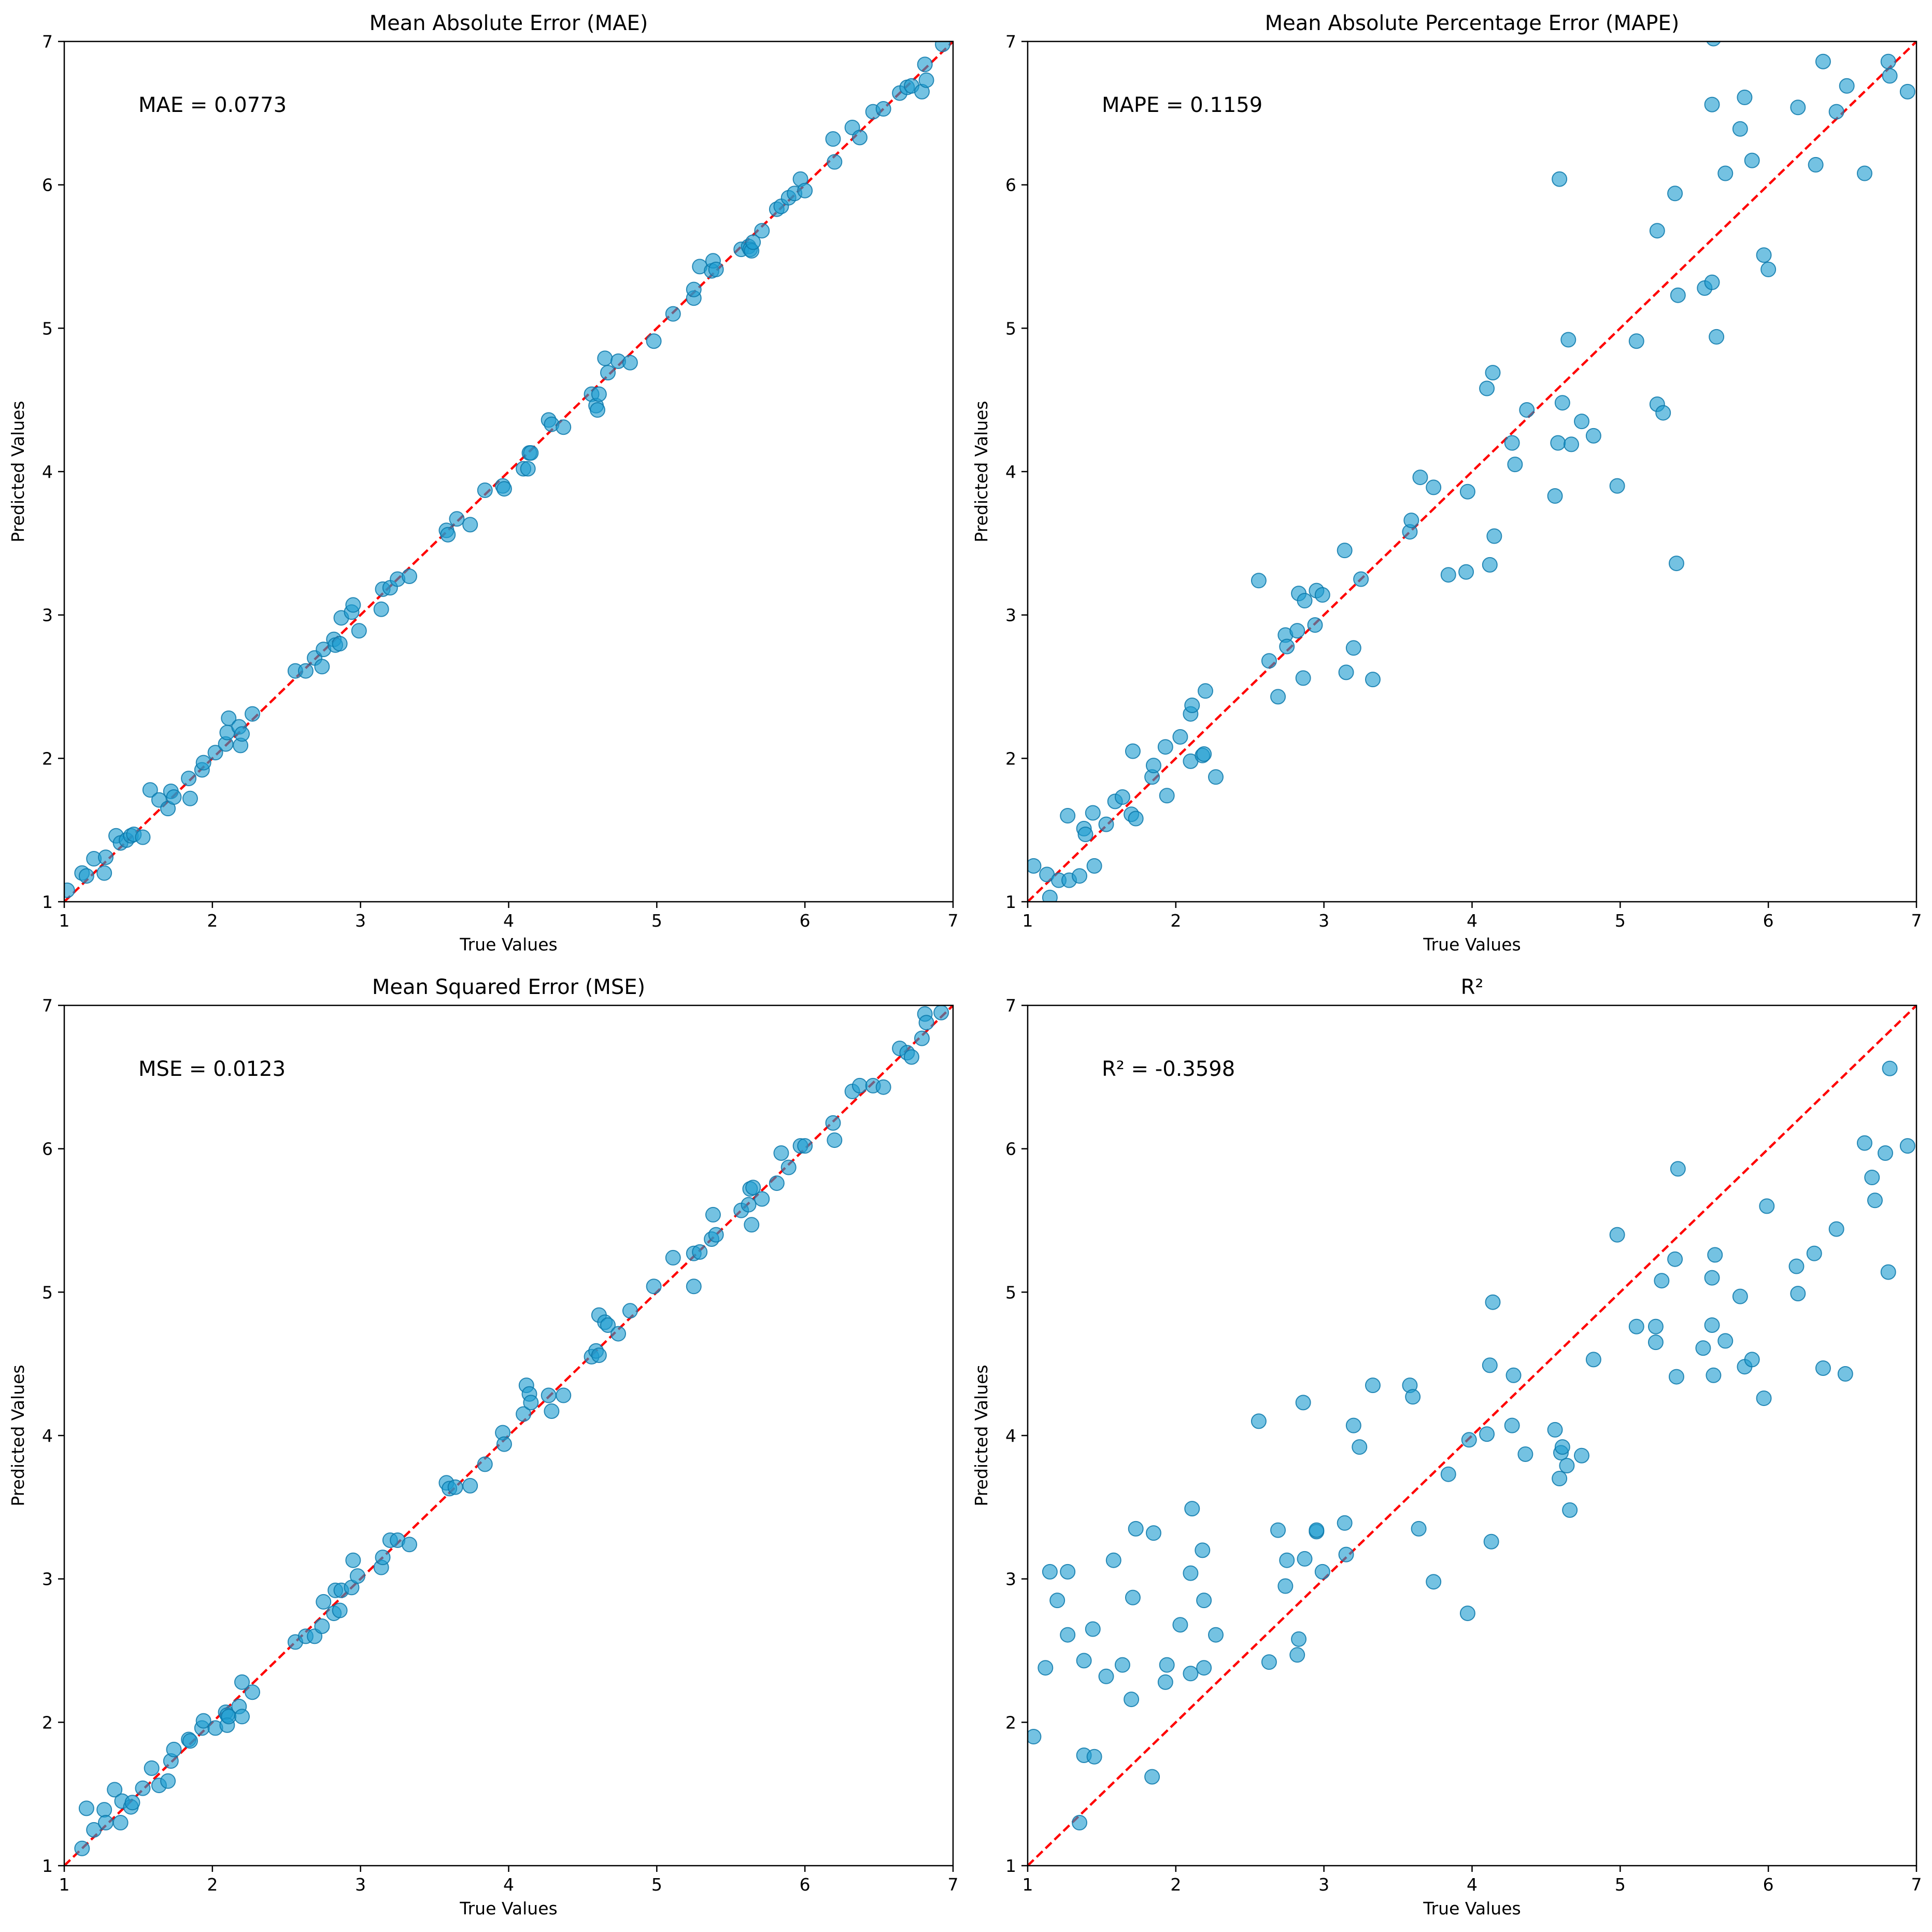  I want to click on y-tick-label: 6, so click(47, 185).